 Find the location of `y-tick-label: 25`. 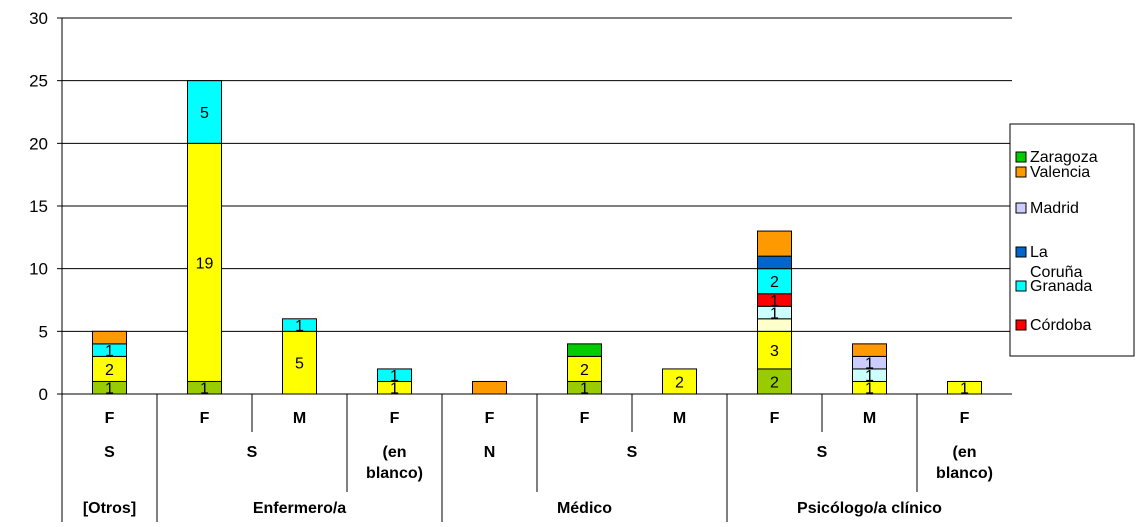

y-tick-label: 25 is located at coordinates (38, 81).